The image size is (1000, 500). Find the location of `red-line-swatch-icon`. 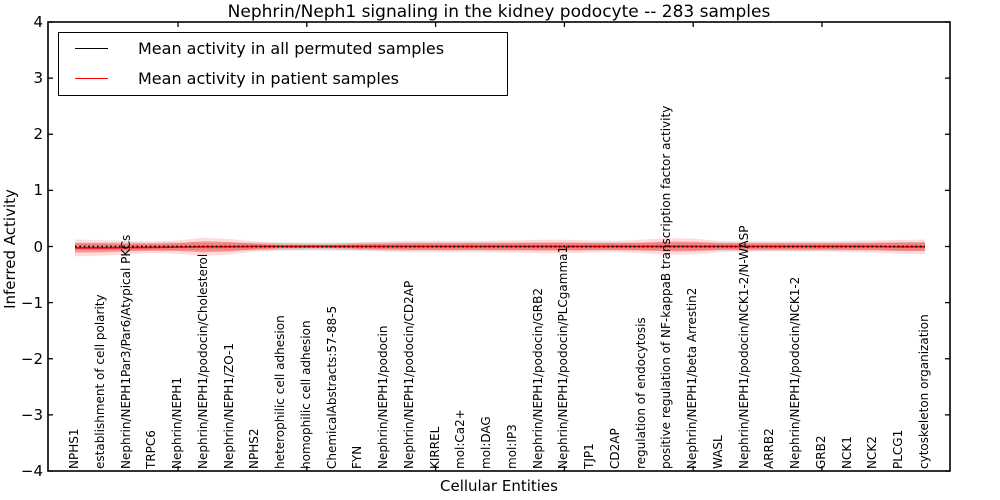

red-line-swatch-icon is located at coordinates (91, 78).